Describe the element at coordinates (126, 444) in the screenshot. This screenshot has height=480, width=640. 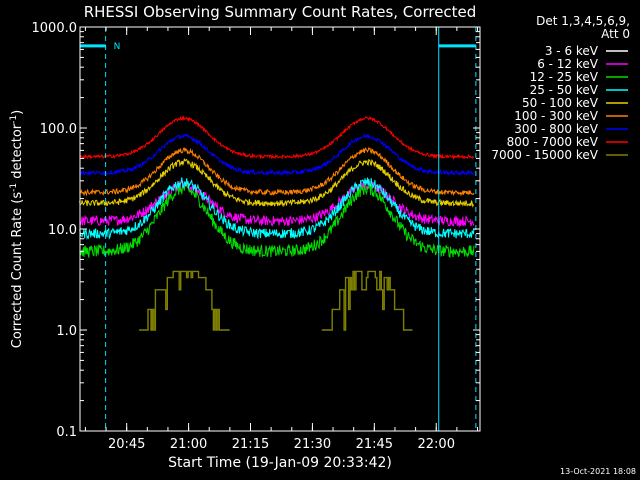
I see `x-tick-label: 20:45` at that location.